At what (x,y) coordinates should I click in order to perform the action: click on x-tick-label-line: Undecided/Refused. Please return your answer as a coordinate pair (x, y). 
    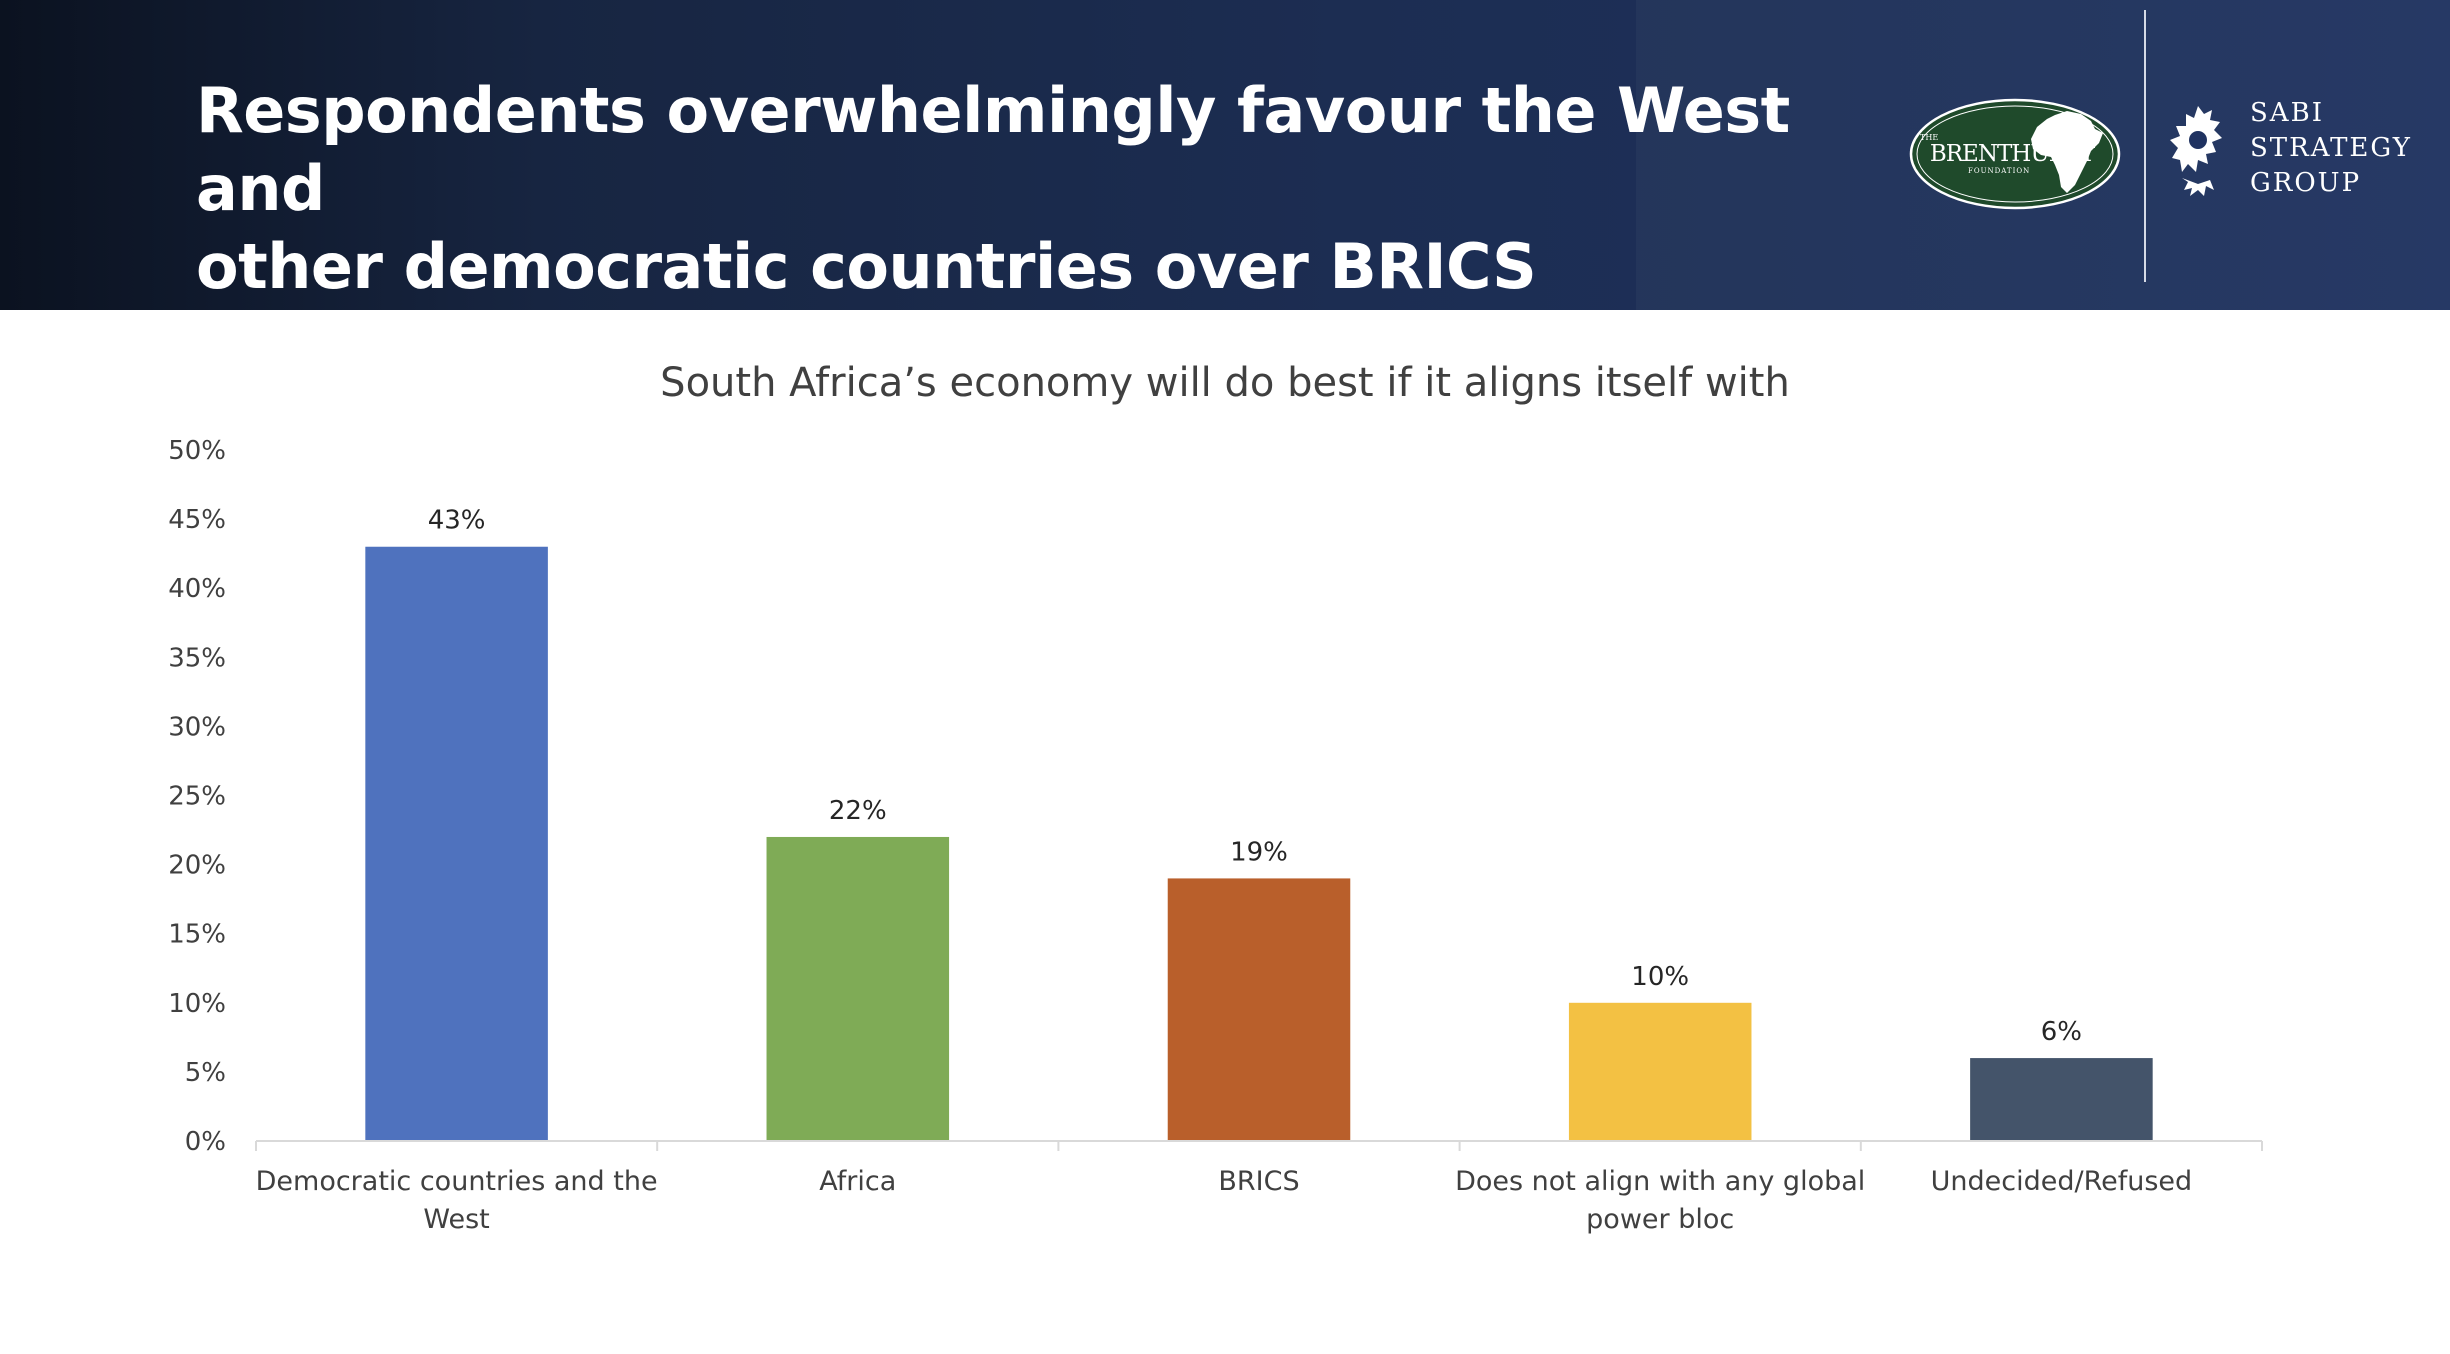
    Looking at the image, I should click on (2062, 1181).